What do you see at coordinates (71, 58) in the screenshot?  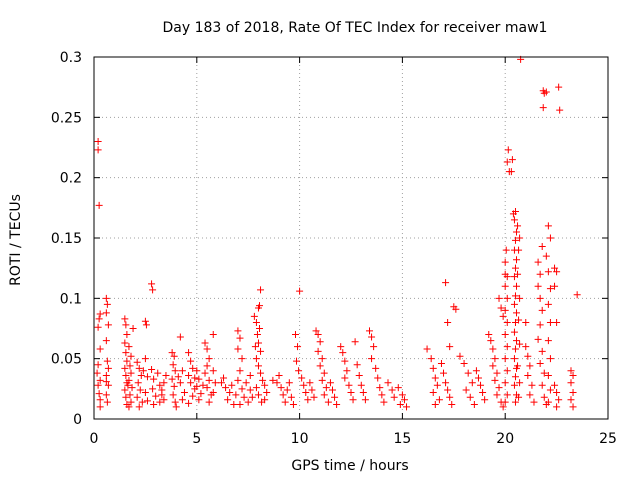 I see `y-tick-label: 0.3` at bounding box center [71, 58].